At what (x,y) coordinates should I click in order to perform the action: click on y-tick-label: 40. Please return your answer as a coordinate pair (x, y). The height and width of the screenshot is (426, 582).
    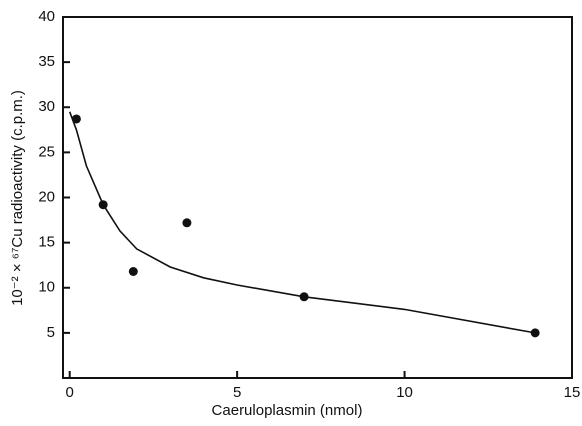
    Looking at the image, I should click on (46, 16).